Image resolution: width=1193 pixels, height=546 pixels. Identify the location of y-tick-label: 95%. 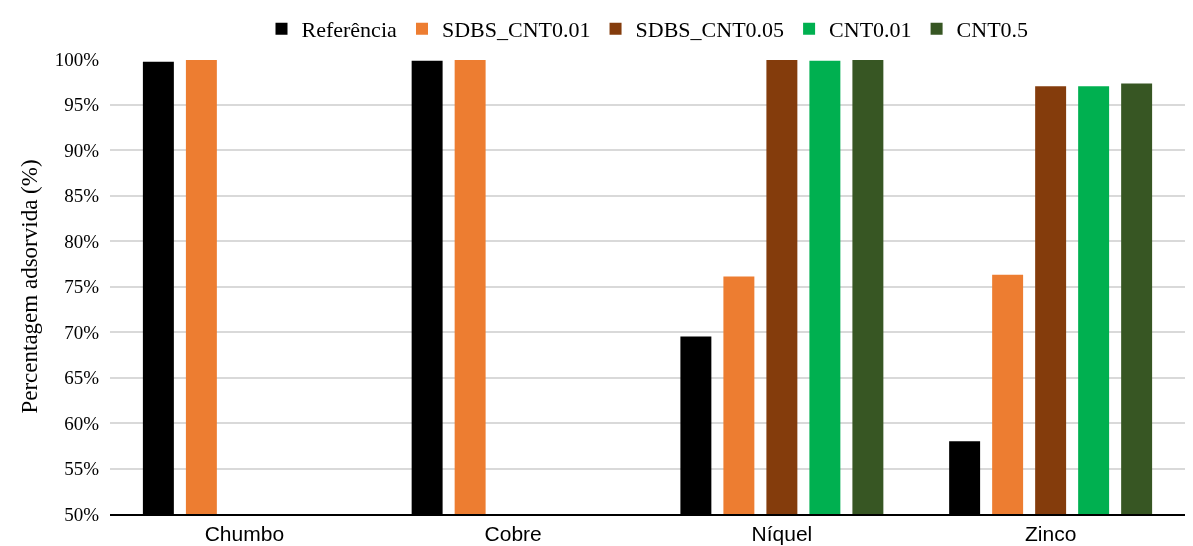
(82, 105).